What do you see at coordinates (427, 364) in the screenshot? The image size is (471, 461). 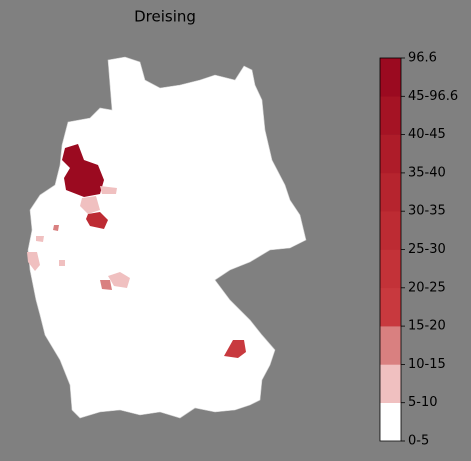 I see `colorbar-label: 10-15` at bounding box center [427, 364].